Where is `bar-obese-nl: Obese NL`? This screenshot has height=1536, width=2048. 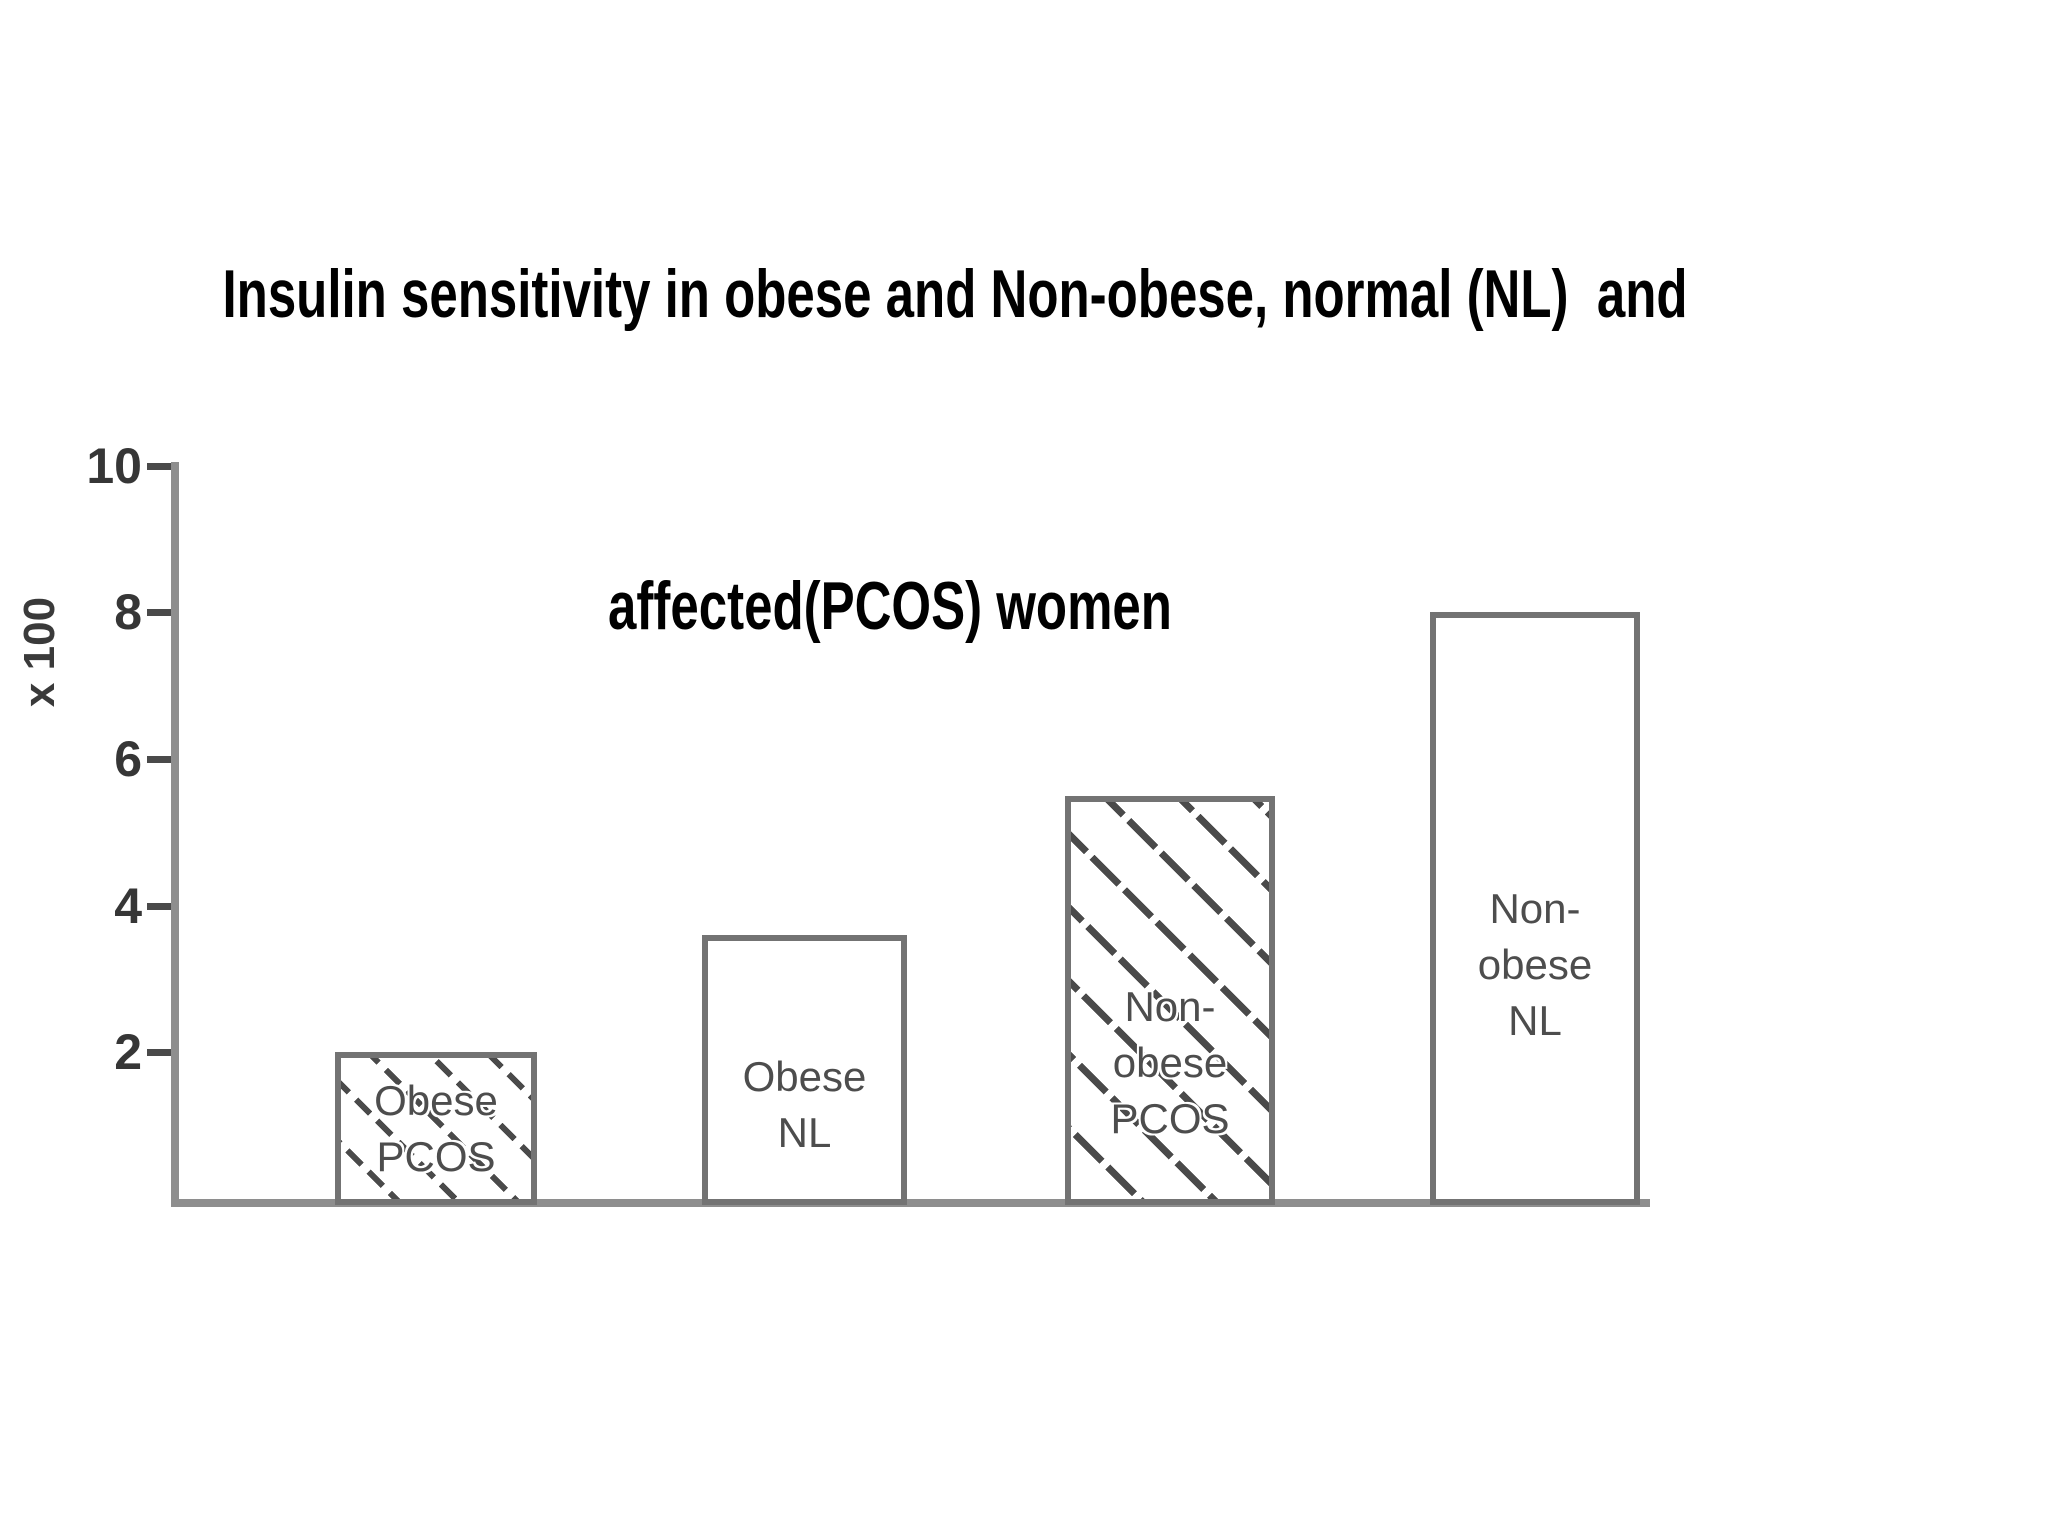
bar-obese-nl: Obese NL is located at coordinates (804, 1070).